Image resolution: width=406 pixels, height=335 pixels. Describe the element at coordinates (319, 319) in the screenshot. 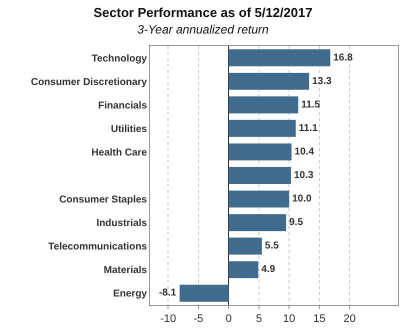

I see `x-tick-label: 15` at that location.